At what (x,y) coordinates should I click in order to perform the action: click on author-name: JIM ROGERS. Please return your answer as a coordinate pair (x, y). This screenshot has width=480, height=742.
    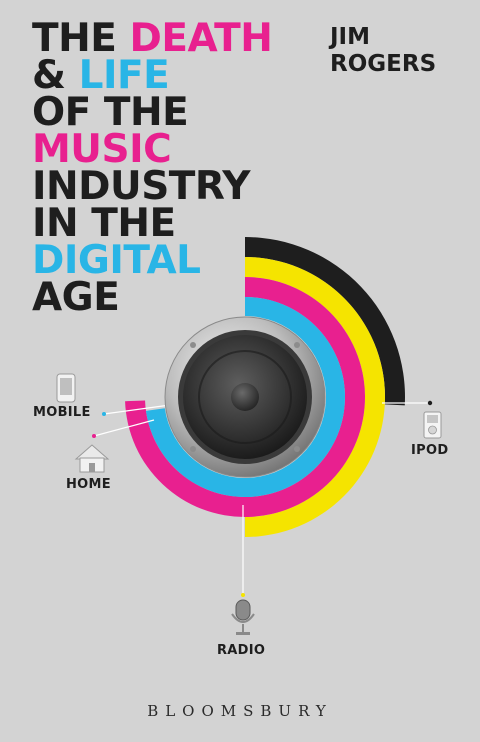
    Looking at the image, I should click on (383, 51).